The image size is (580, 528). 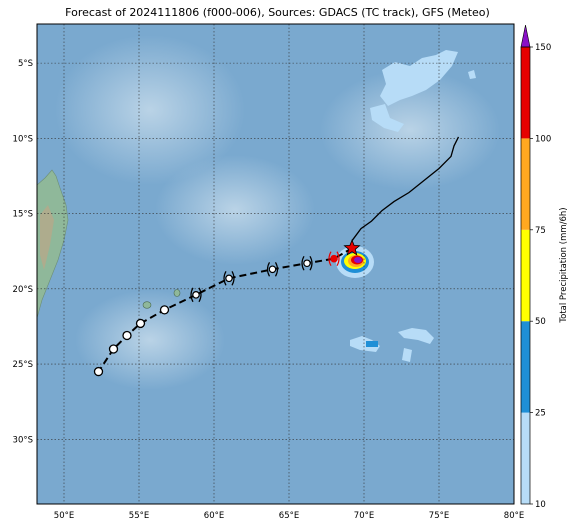 What do you see at coordinates (564, 265) in the screenshot?
I see `colorbar-title: Total Precipitation (mm/6h)` at bounding box center [564, 265].